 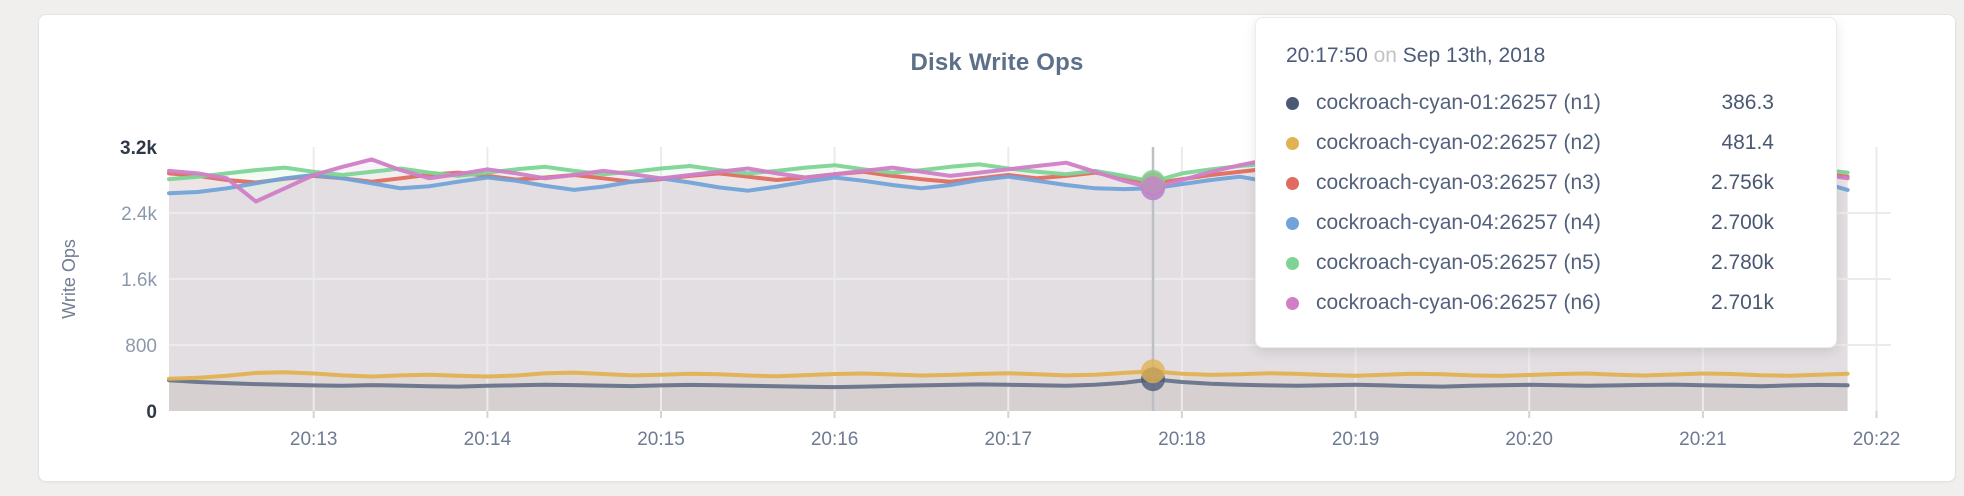 What do you see at coordinates (1458, 262) in the screenshot?
I see `tooltip-series-name: cockroach-cyan-05:26257 (n5)` at bounding box center [1458, 262].